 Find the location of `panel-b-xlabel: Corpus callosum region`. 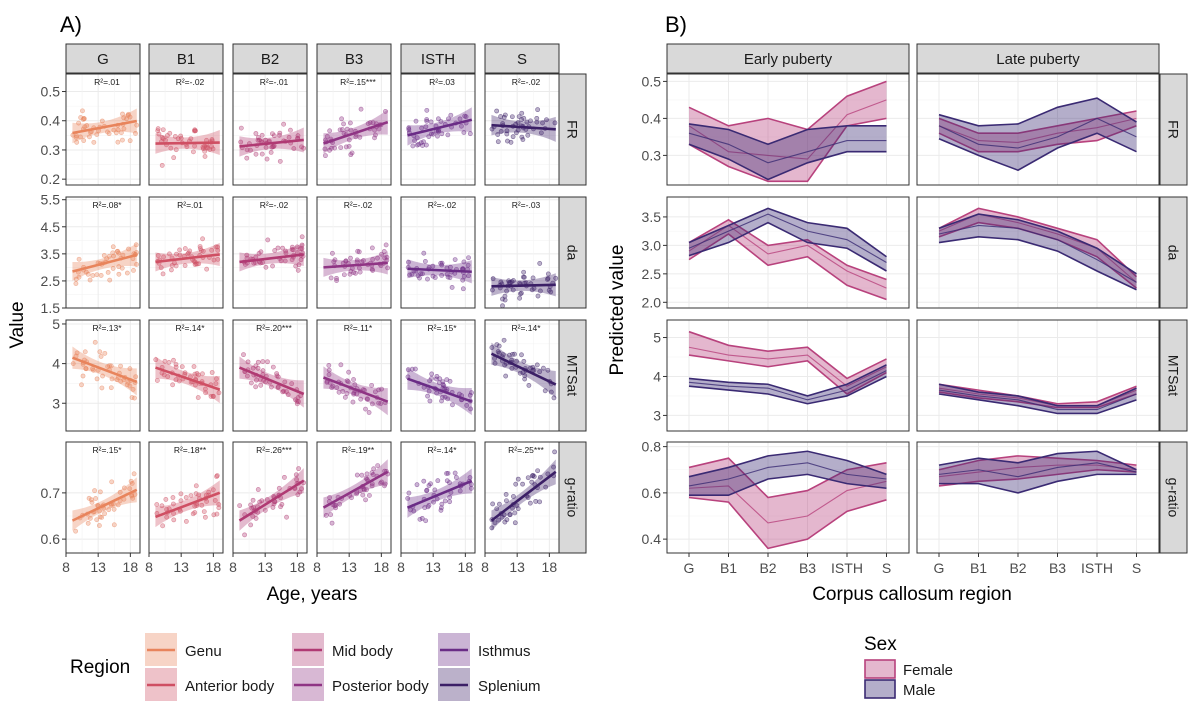

panel-b-xlabel: Corpus callosum region is located at coordinates (912, 594).